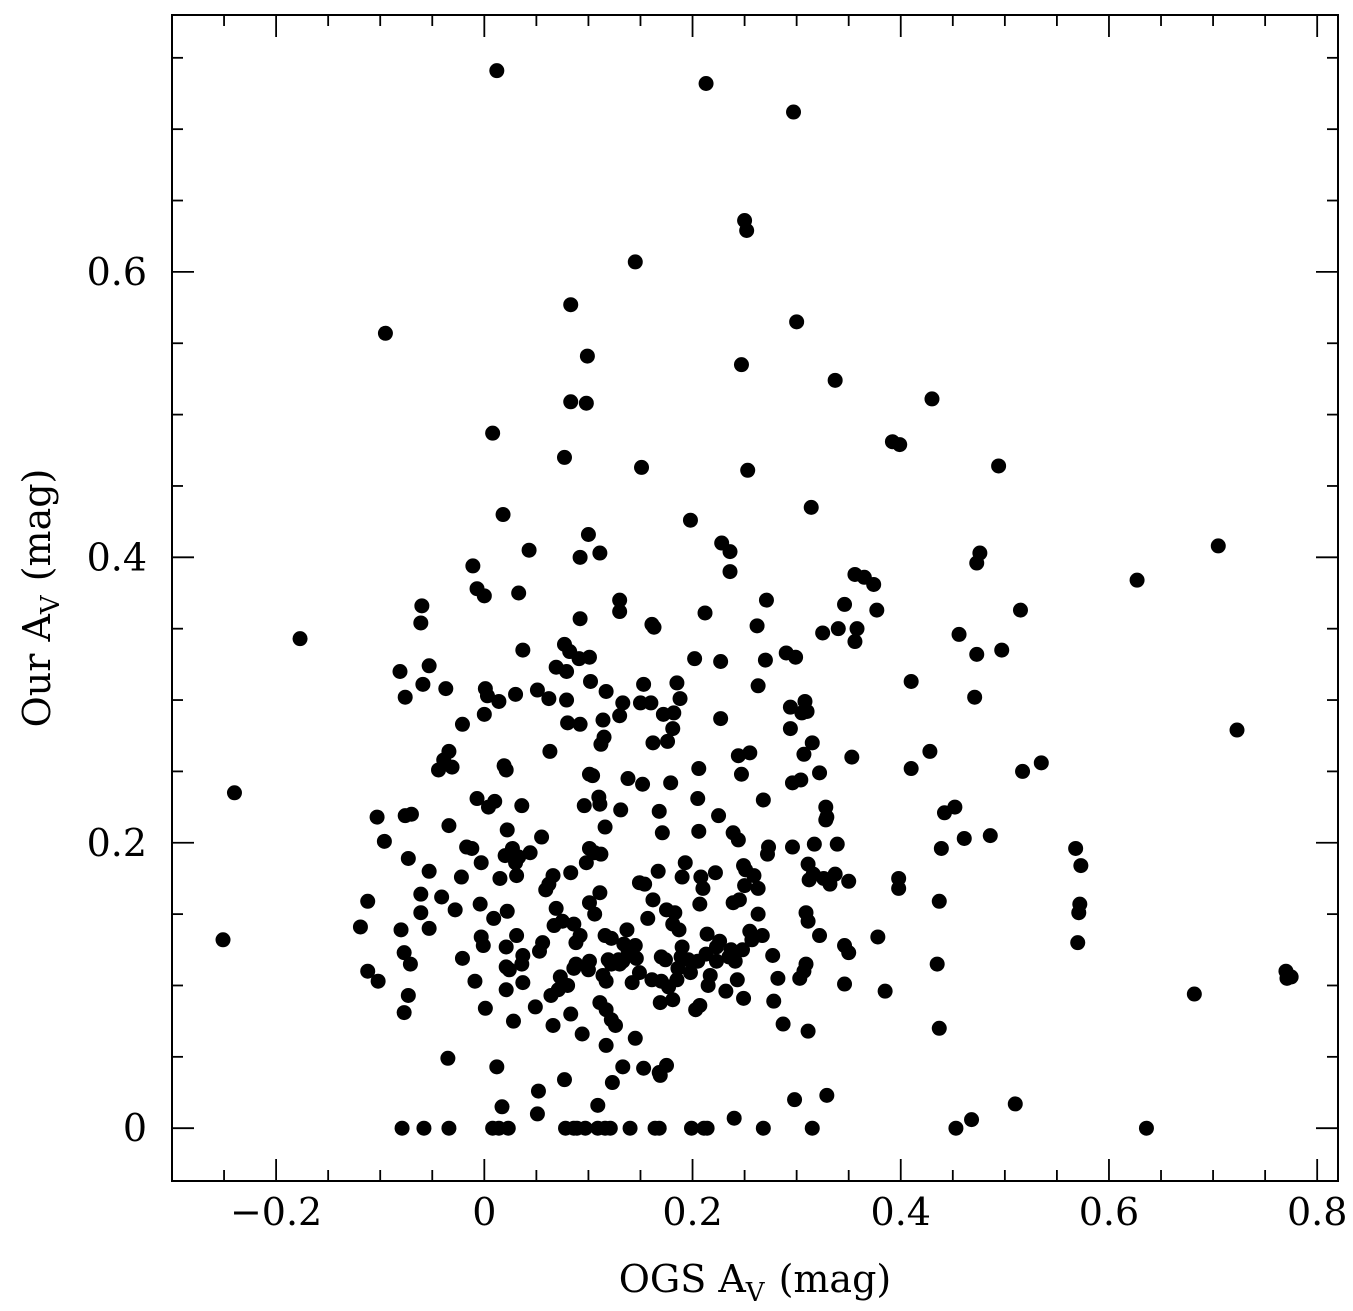  Describe the element at coordinates (692, 1212) in the screenshot. I see `x-tick-label: 0.2` at that location.